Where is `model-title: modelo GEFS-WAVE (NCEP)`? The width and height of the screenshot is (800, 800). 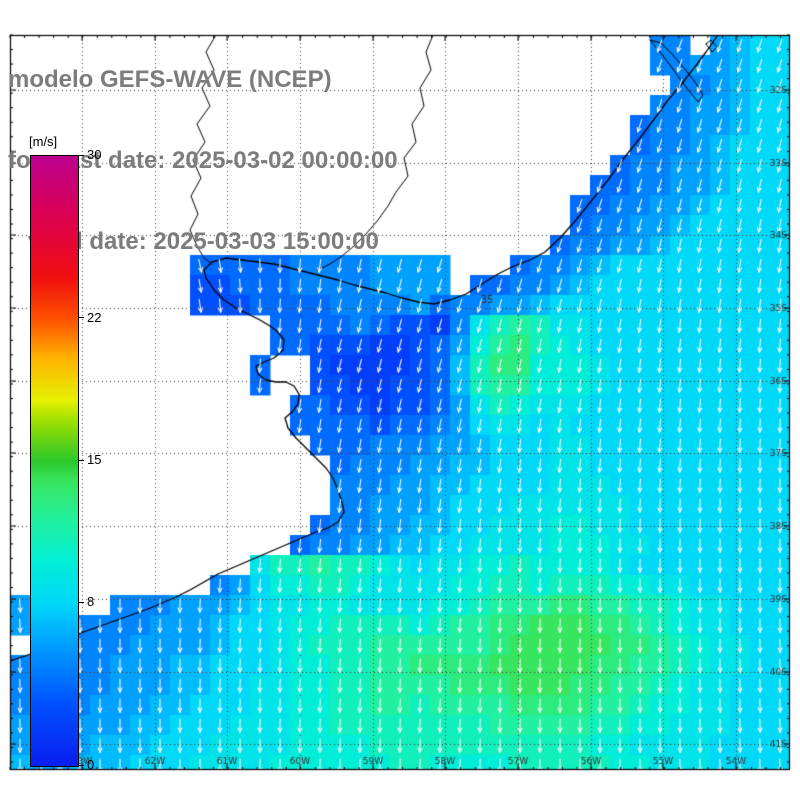 model-title: modelo GEFS-WAVE (NCEP) is located at coordinates (170, 79).